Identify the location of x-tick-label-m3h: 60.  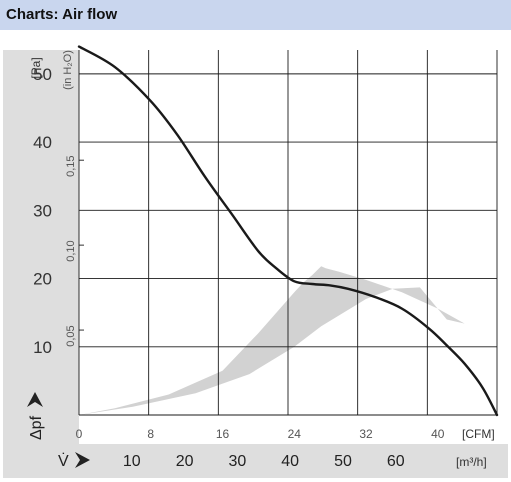
(396, 461).